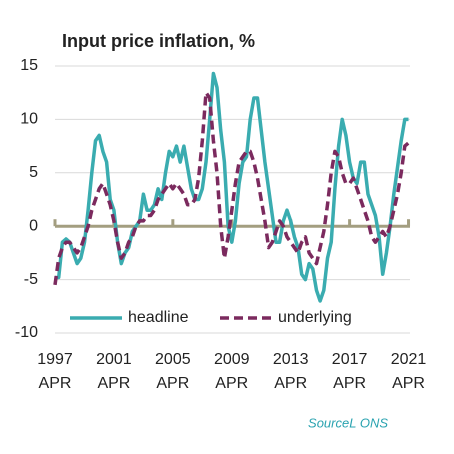 The height and width of the screenshot is (454, 454). What do you see at coordinates (158, 41) in the screenshot?
I see `chart-title: Input price inflation, %` at bounding box center [158, 41].